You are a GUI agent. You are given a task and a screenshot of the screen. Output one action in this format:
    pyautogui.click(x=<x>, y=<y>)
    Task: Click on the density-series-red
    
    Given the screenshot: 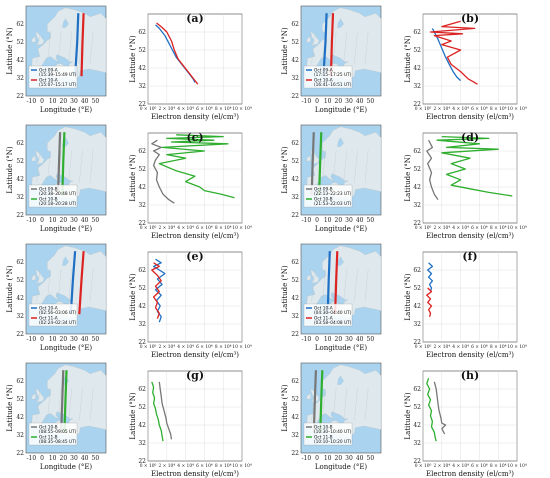 What is the action you would take?
    pyautogui.click(x=156, y=290)
    